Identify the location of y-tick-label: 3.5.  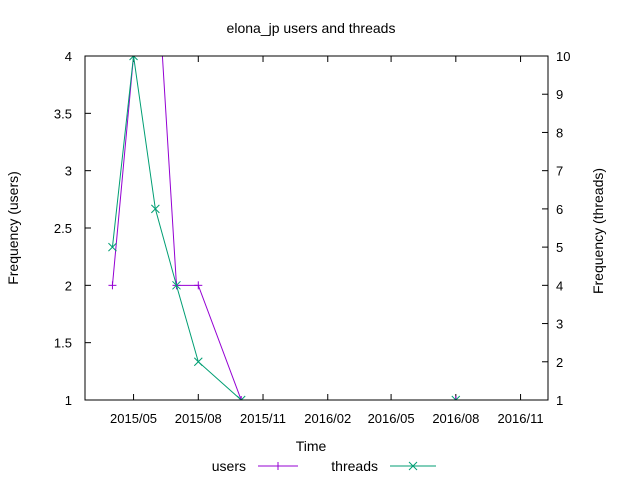
(63, 113).